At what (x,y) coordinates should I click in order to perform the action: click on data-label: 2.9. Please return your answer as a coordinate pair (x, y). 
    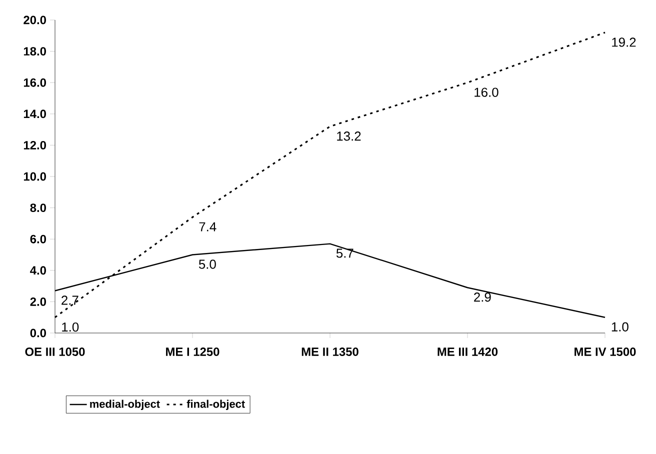
    Looking at the image, I should click on (482, 297).